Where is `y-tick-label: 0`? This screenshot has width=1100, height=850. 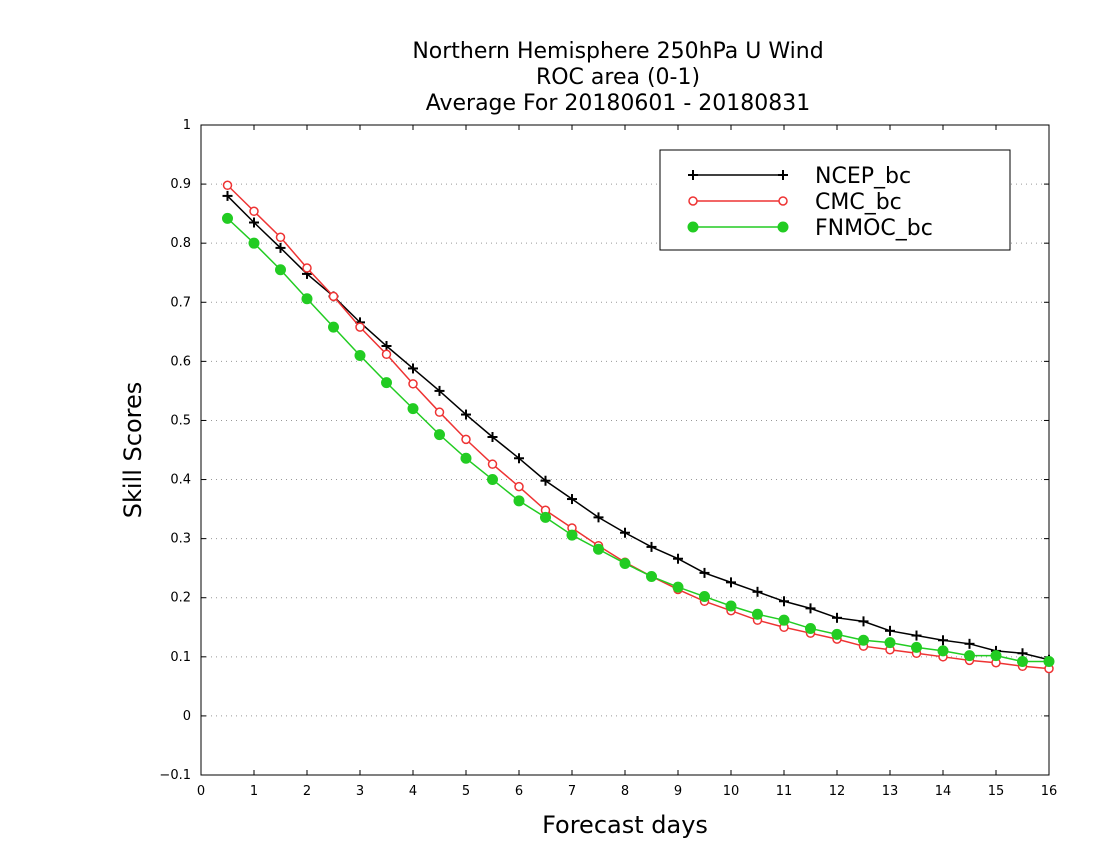
y-tick-label: 0 is located at coordinates (187, 716).